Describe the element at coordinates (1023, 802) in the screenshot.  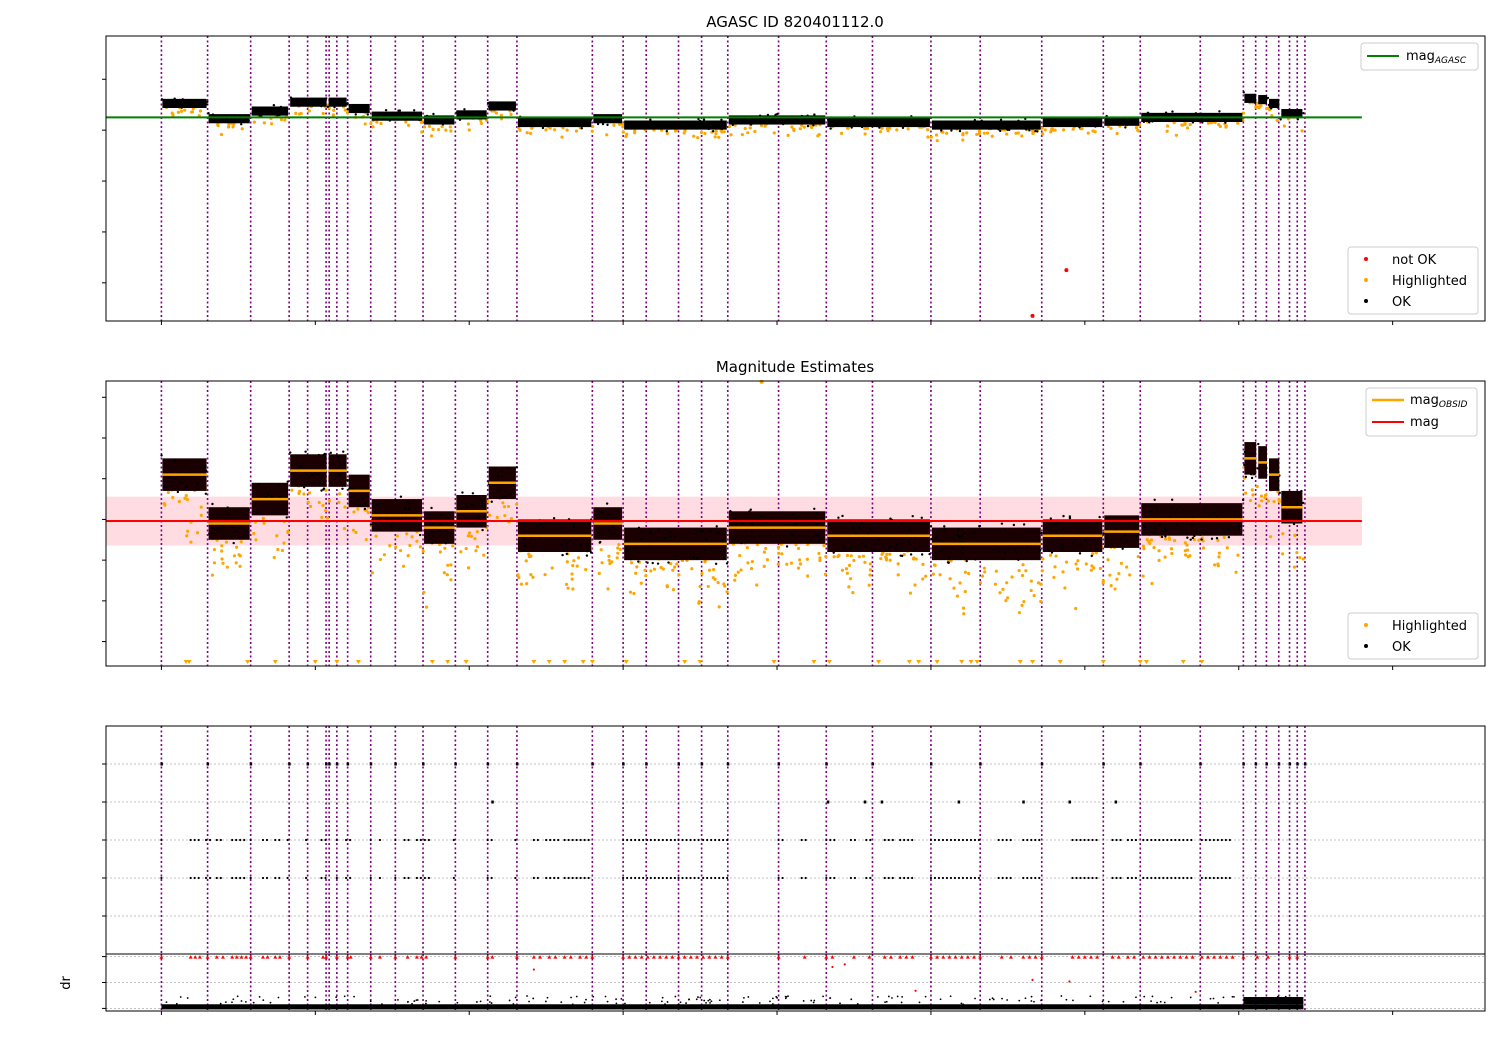
I see `flag-not-track-point` at that location.